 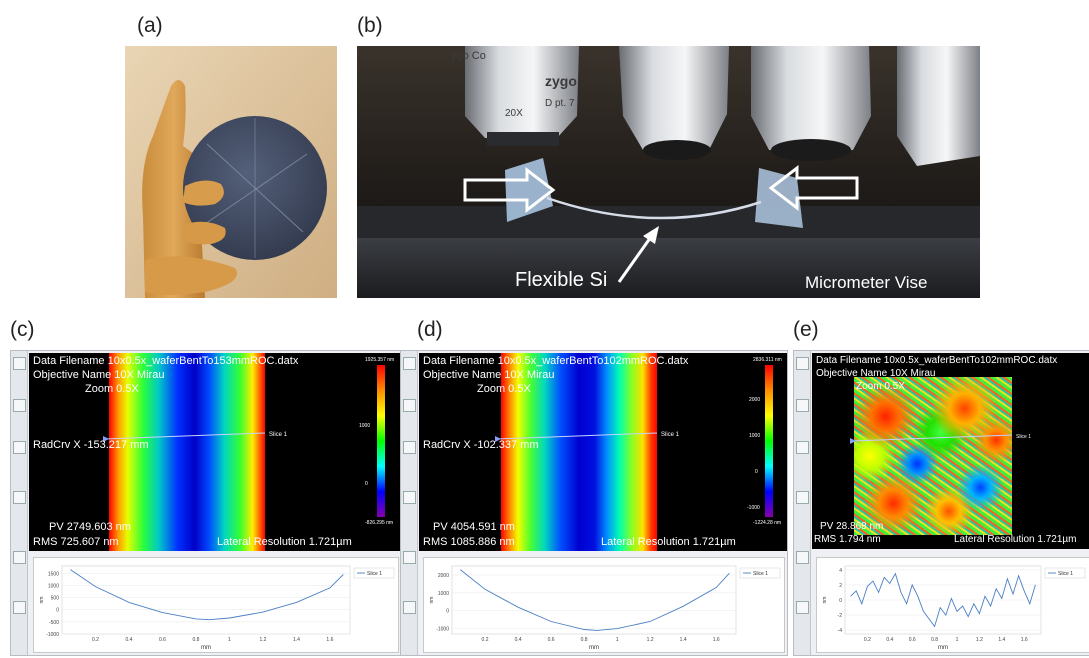 I want to click on objective-name-d: Objective Name 10X Mirau, so click(x=489, y=375).